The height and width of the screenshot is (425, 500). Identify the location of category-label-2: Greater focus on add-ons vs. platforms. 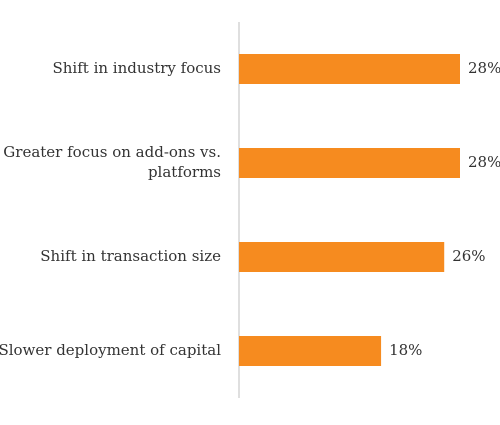
(112, 162).